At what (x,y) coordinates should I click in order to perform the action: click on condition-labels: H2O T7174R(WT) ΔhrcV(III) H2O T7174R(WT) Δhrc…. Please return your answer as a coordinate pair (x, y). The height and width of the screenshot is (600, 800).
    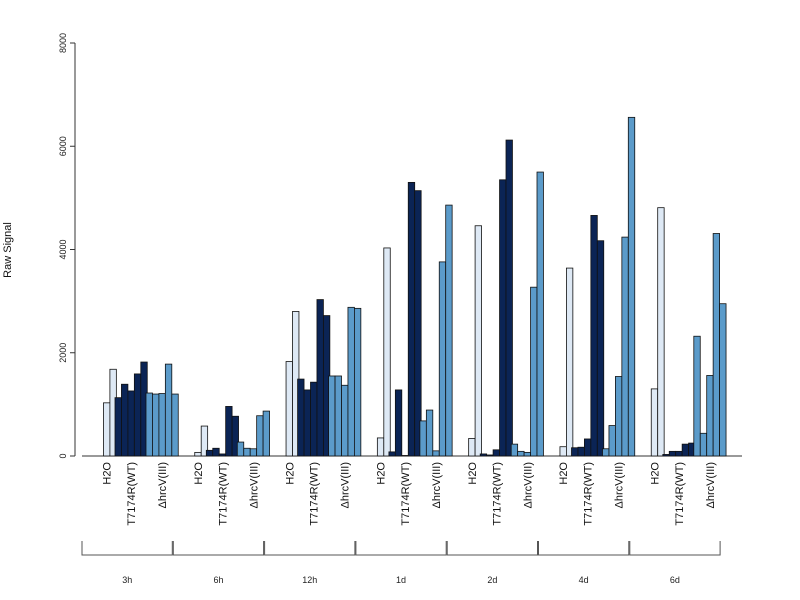
    Looking at the image, I should click on (409, 494).